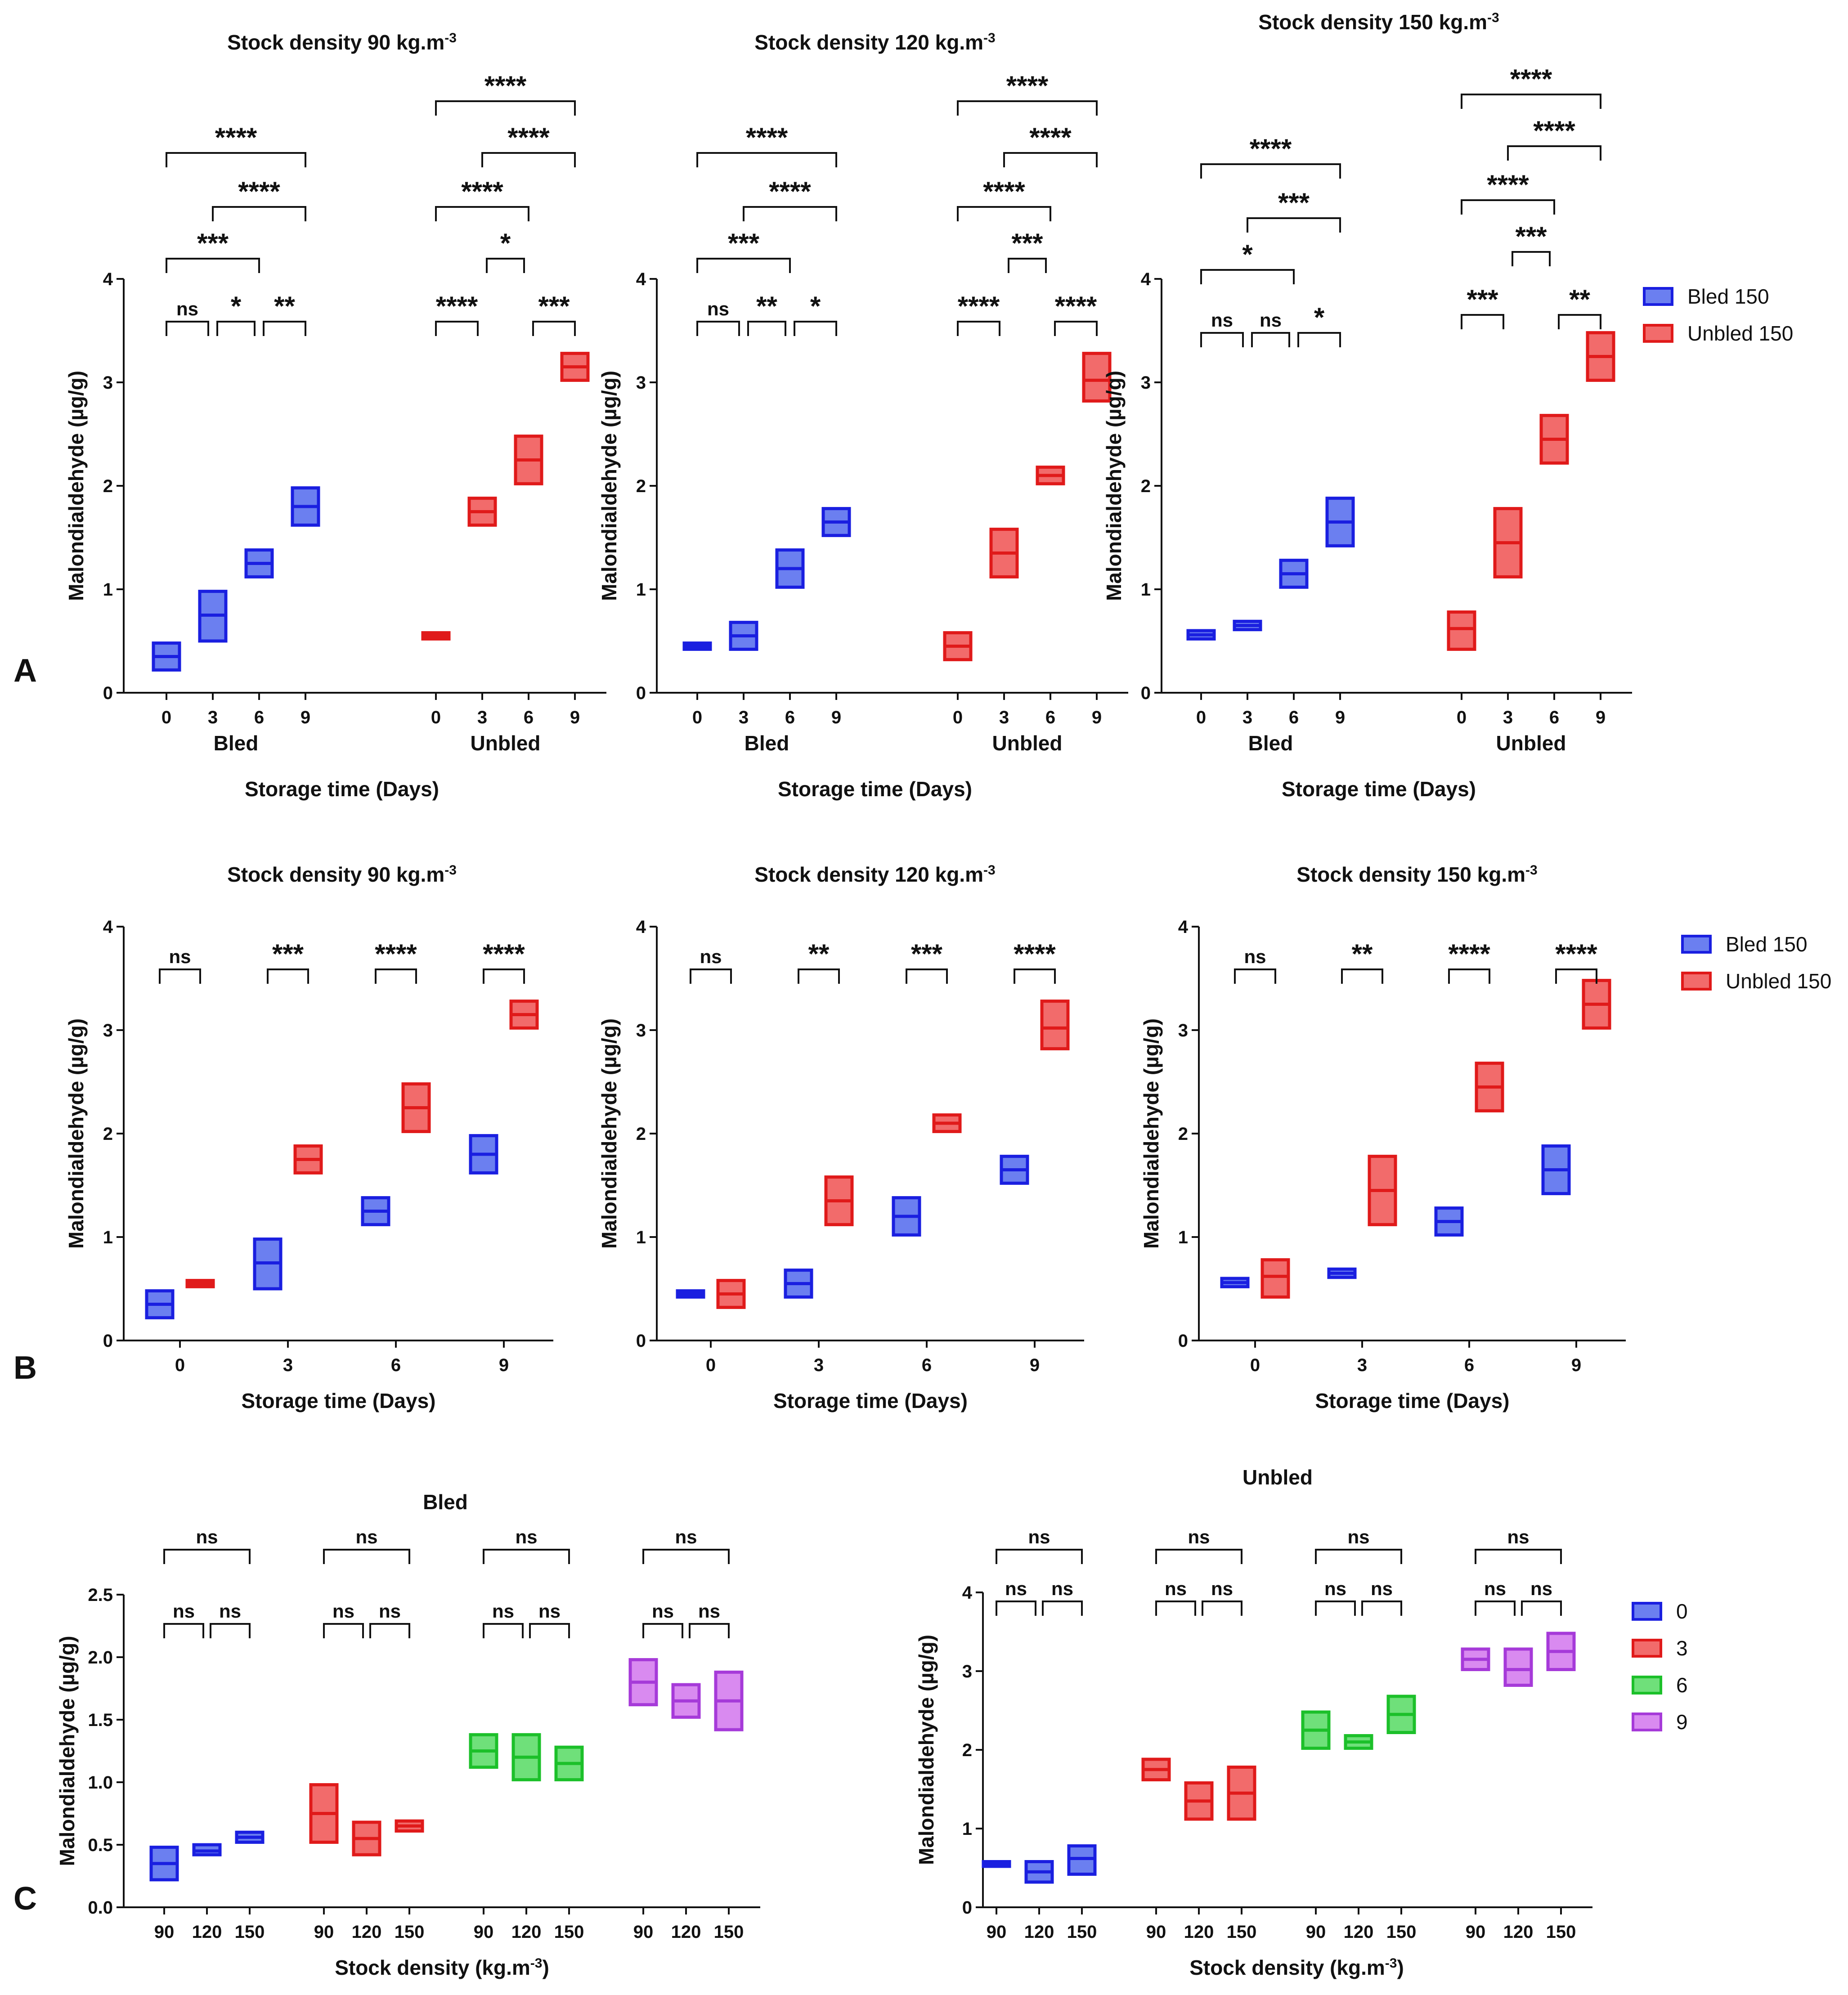  I want to click on section-letter: B, so click(25, 1368).